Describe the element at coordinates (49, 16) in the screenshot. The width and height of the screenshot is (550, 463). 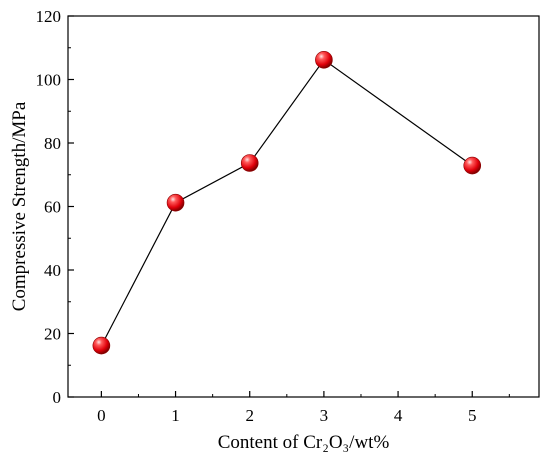
I see `y-tick-label: 120` at that location.